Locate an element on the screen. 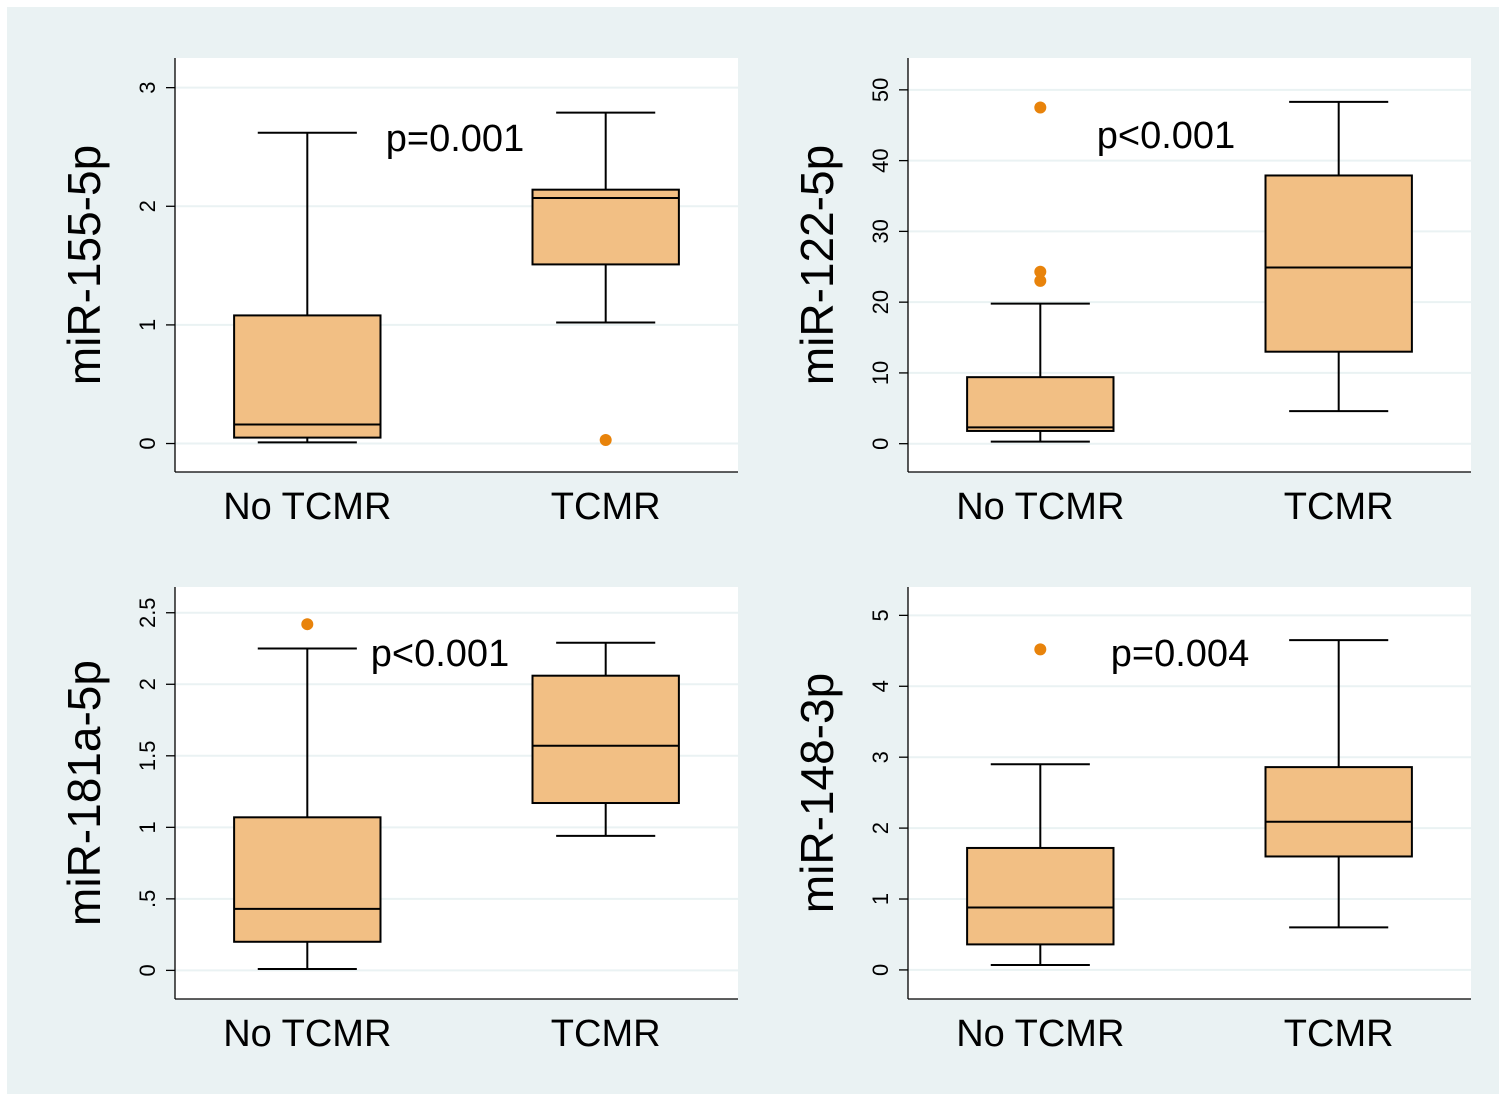 This screenshot has width=1506, height=1101. y-tick-label: 2.5 is located at coordinates (147, 612).